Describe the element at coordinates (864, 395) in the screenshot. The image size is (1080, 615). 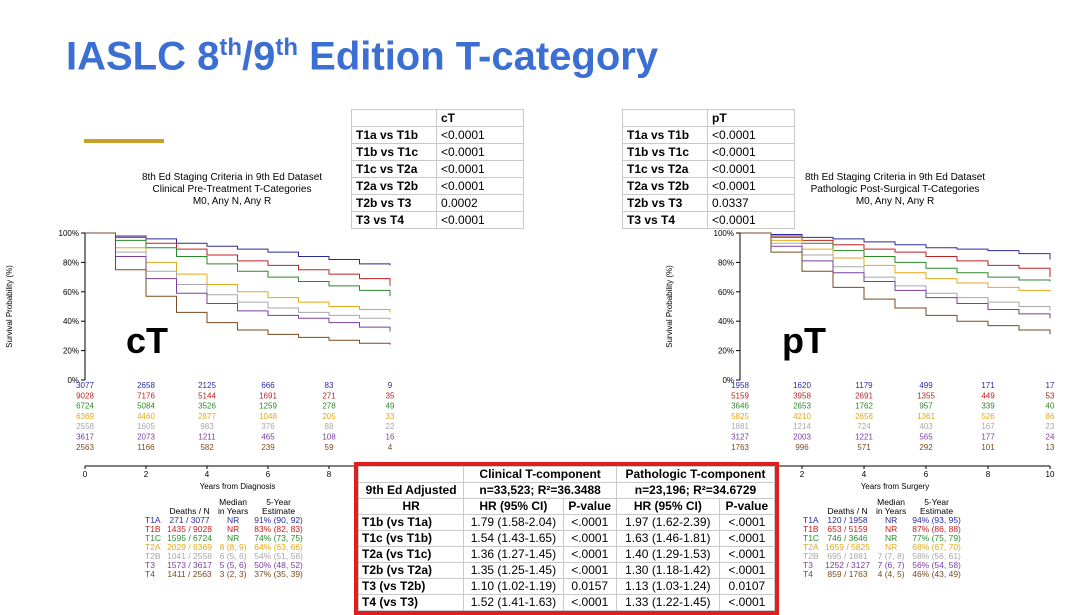
I see `risk-count: 2691` at that location.